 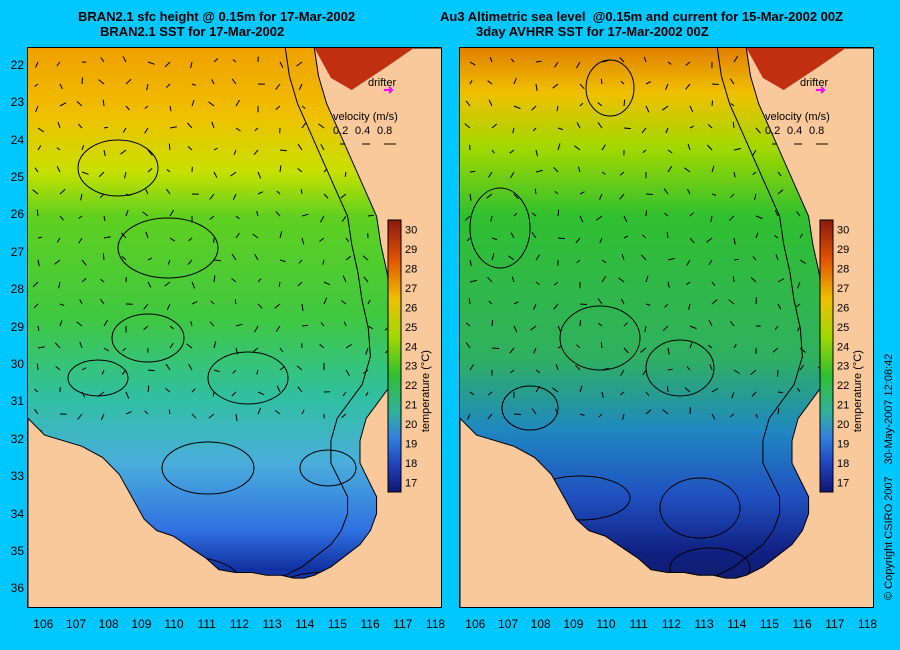 What do you see at coordinates (17, 251) in the screenshot?
I see `latitude-tick-label: 27` at bounding box center [17, 251].